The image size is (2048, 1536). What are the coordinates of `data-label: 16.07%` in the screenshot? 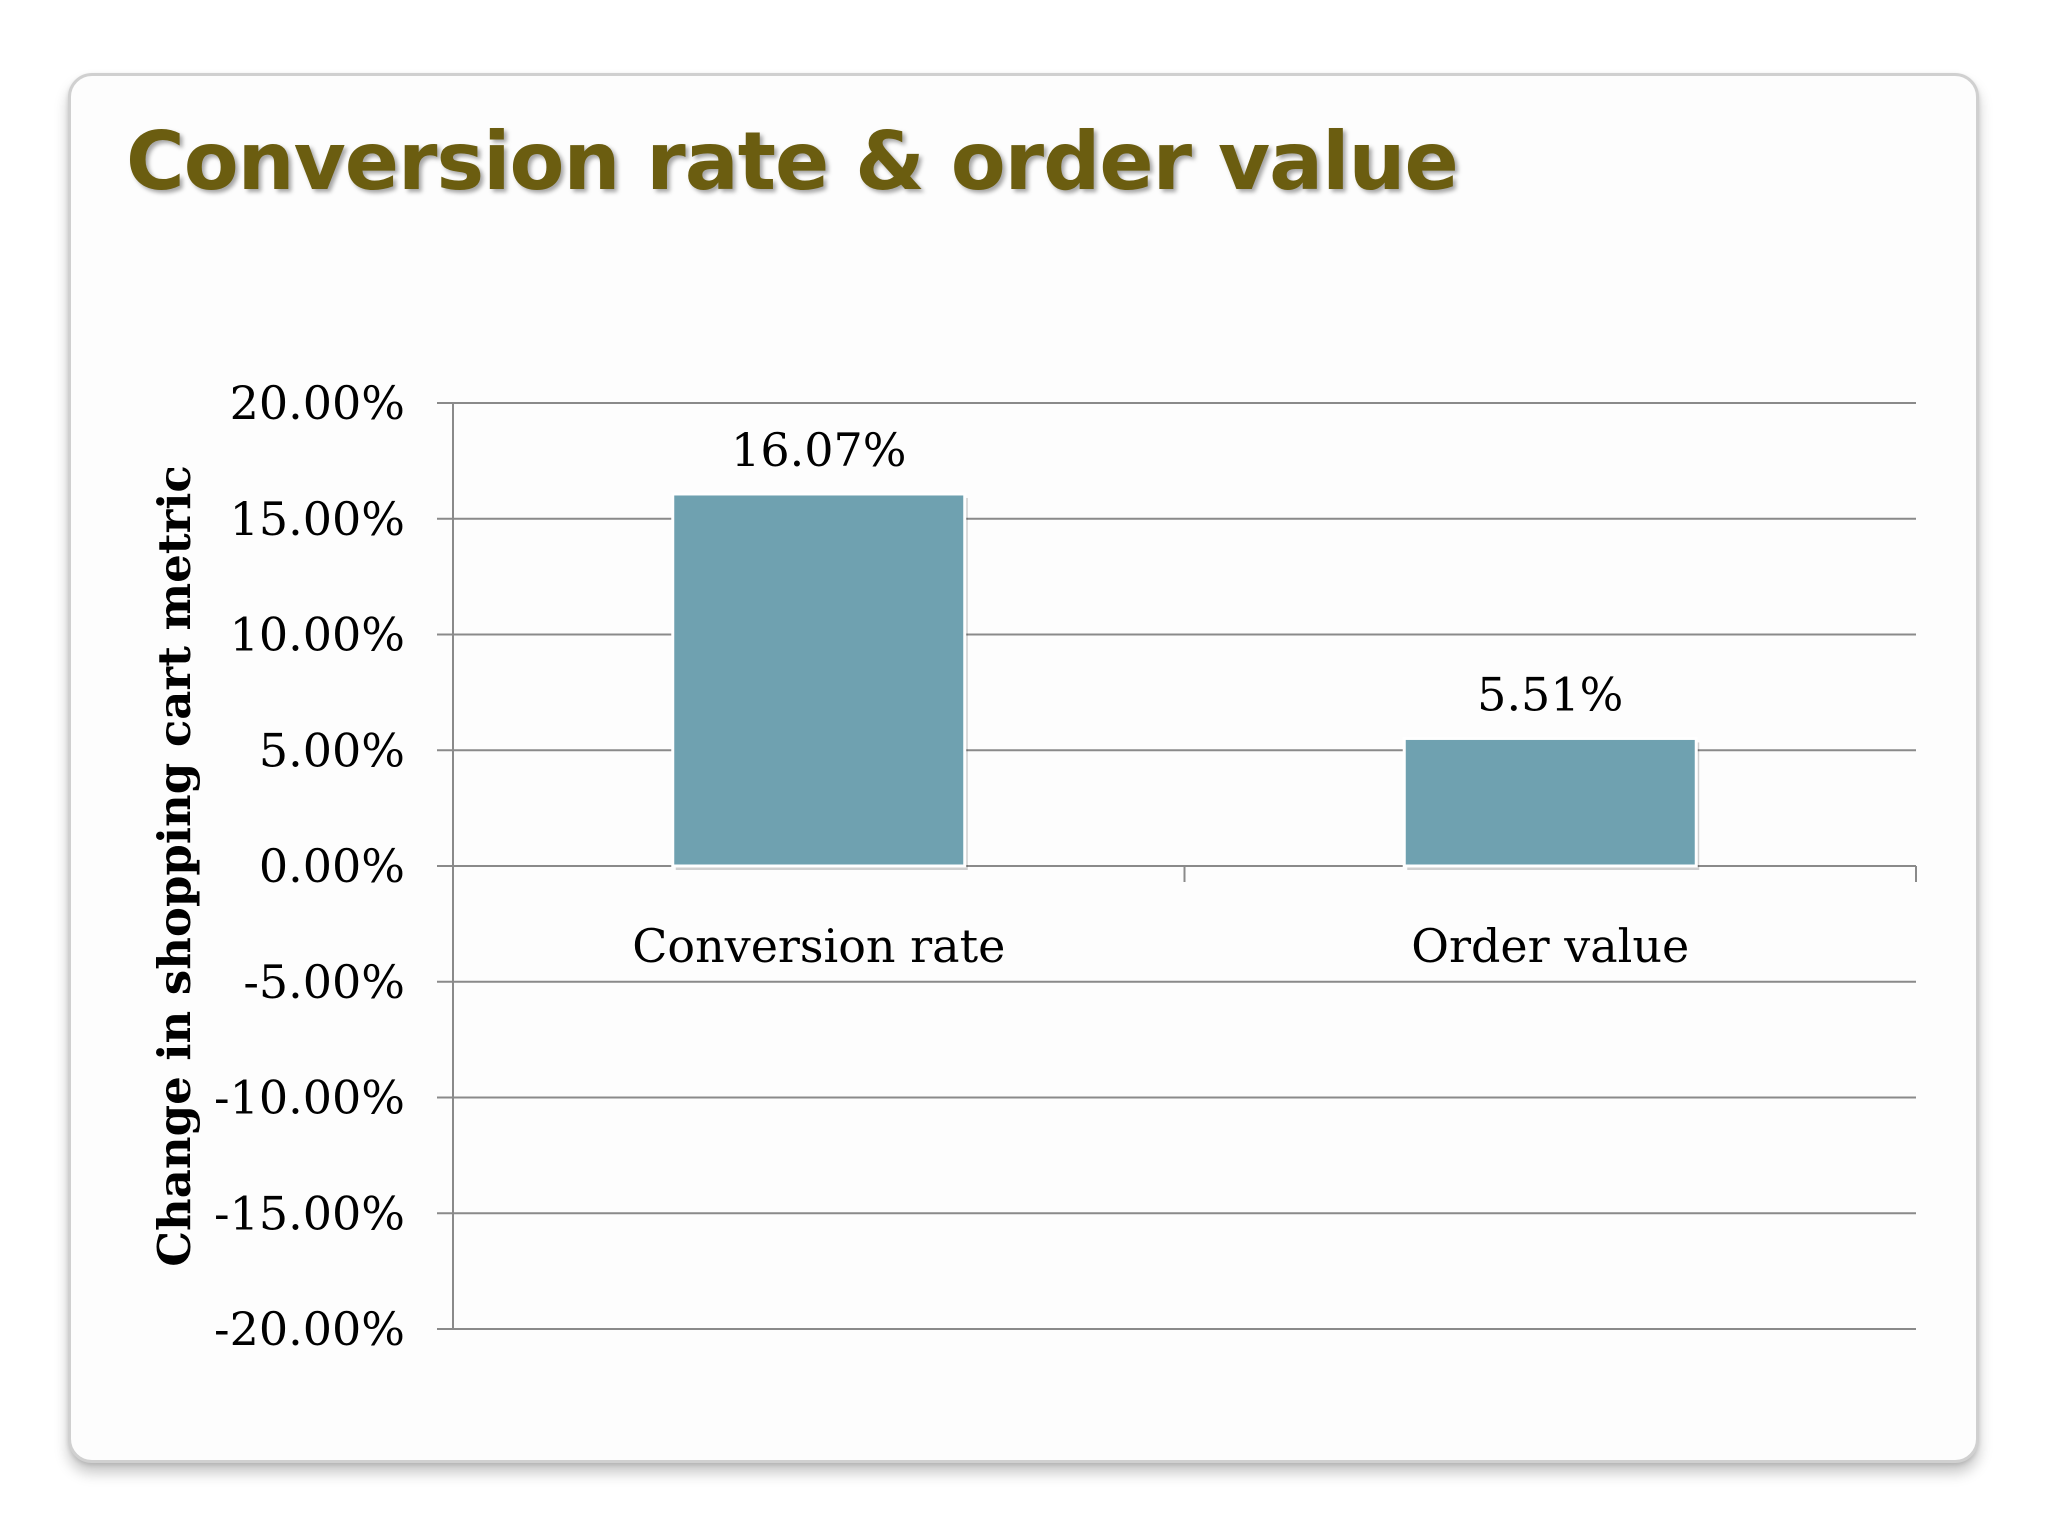 It's located at (818, 450).